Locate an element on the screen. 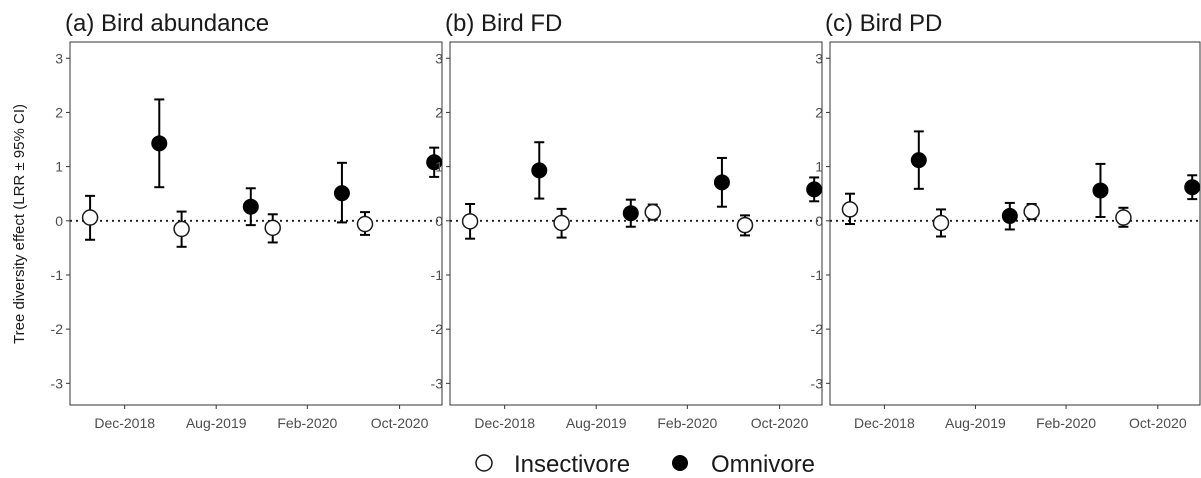 This screenshot has height=478, width=1201. y-axis-label: Tree diversity effect (LRR ± 95% CI) is located at coordinates (19, 224).